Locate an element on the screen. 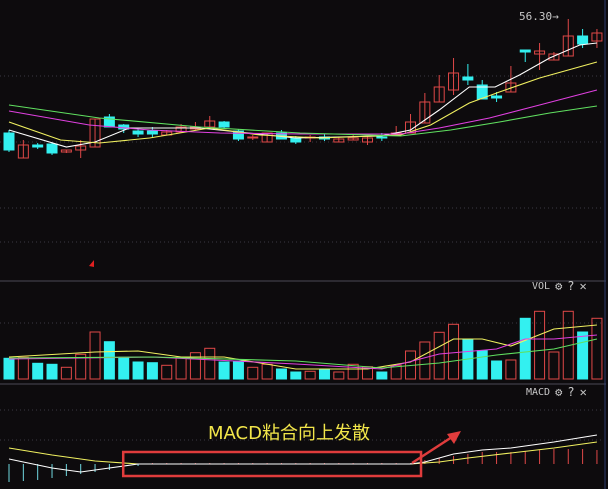 The image size is (608, 489). annotation-text: MACD粘合向上发散 is located at coordinates (289, 433).